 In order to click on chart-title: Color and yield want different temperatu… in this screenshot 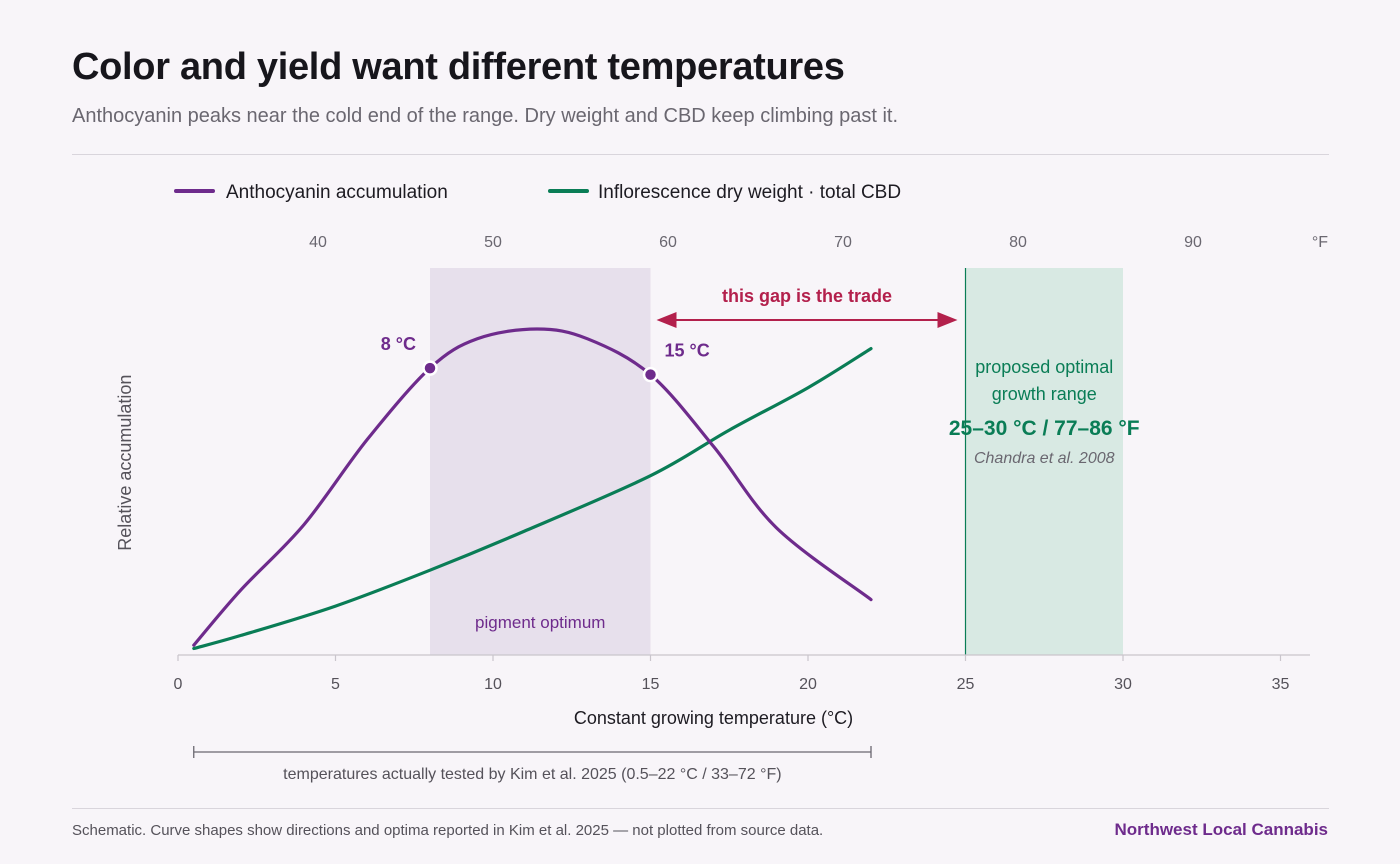, I will do `click(458, 67)`.